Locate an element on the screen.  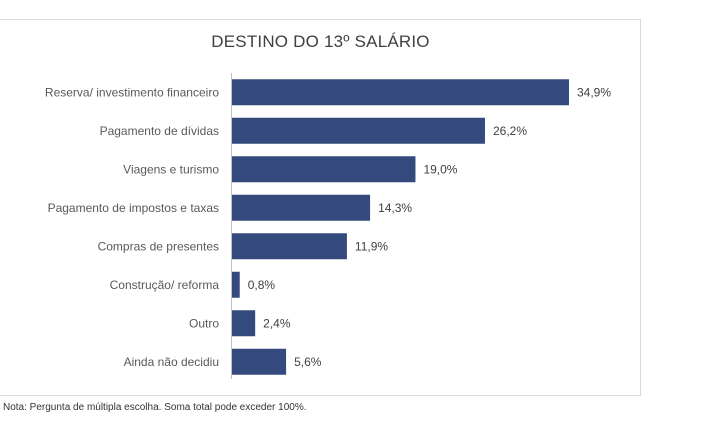
data-label: 26,2% is located at coordinates (510, 131).